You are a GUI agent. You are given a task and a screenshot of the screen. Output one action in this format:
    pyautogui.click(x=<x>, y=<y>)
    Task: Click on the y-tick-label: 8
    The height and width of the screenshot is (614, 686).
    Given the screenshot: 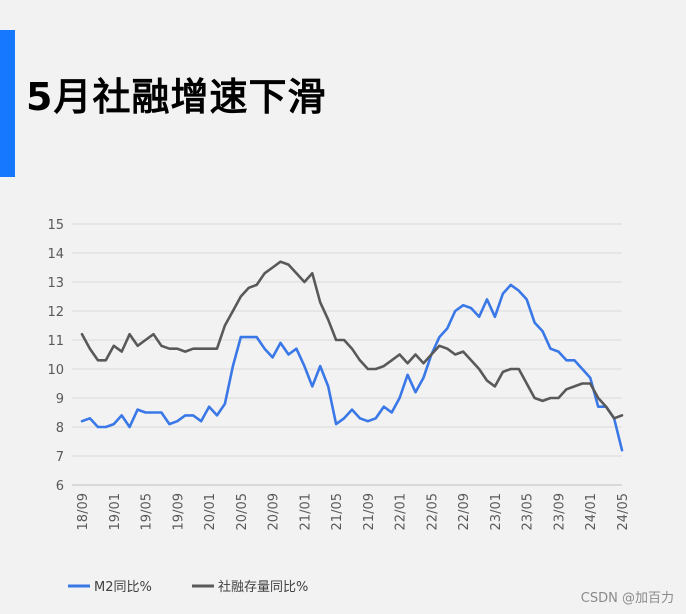 What is the action you would take?
    pyautogui.click(x=60, y=428)
    